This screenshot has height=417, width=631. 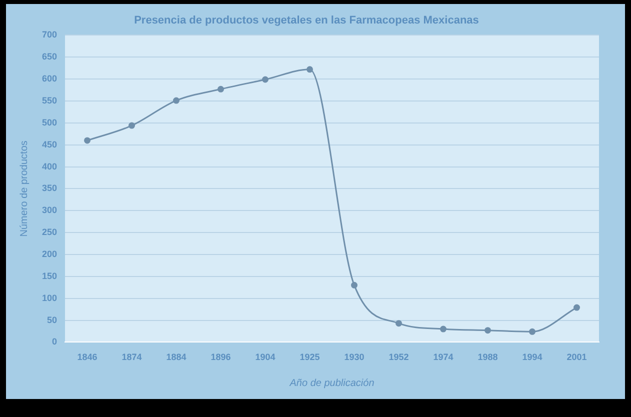 What do you see at coordinates (310, 357) in the screenshot?
I see `x-tick-label: 1925` at bounding box center [310, 357].